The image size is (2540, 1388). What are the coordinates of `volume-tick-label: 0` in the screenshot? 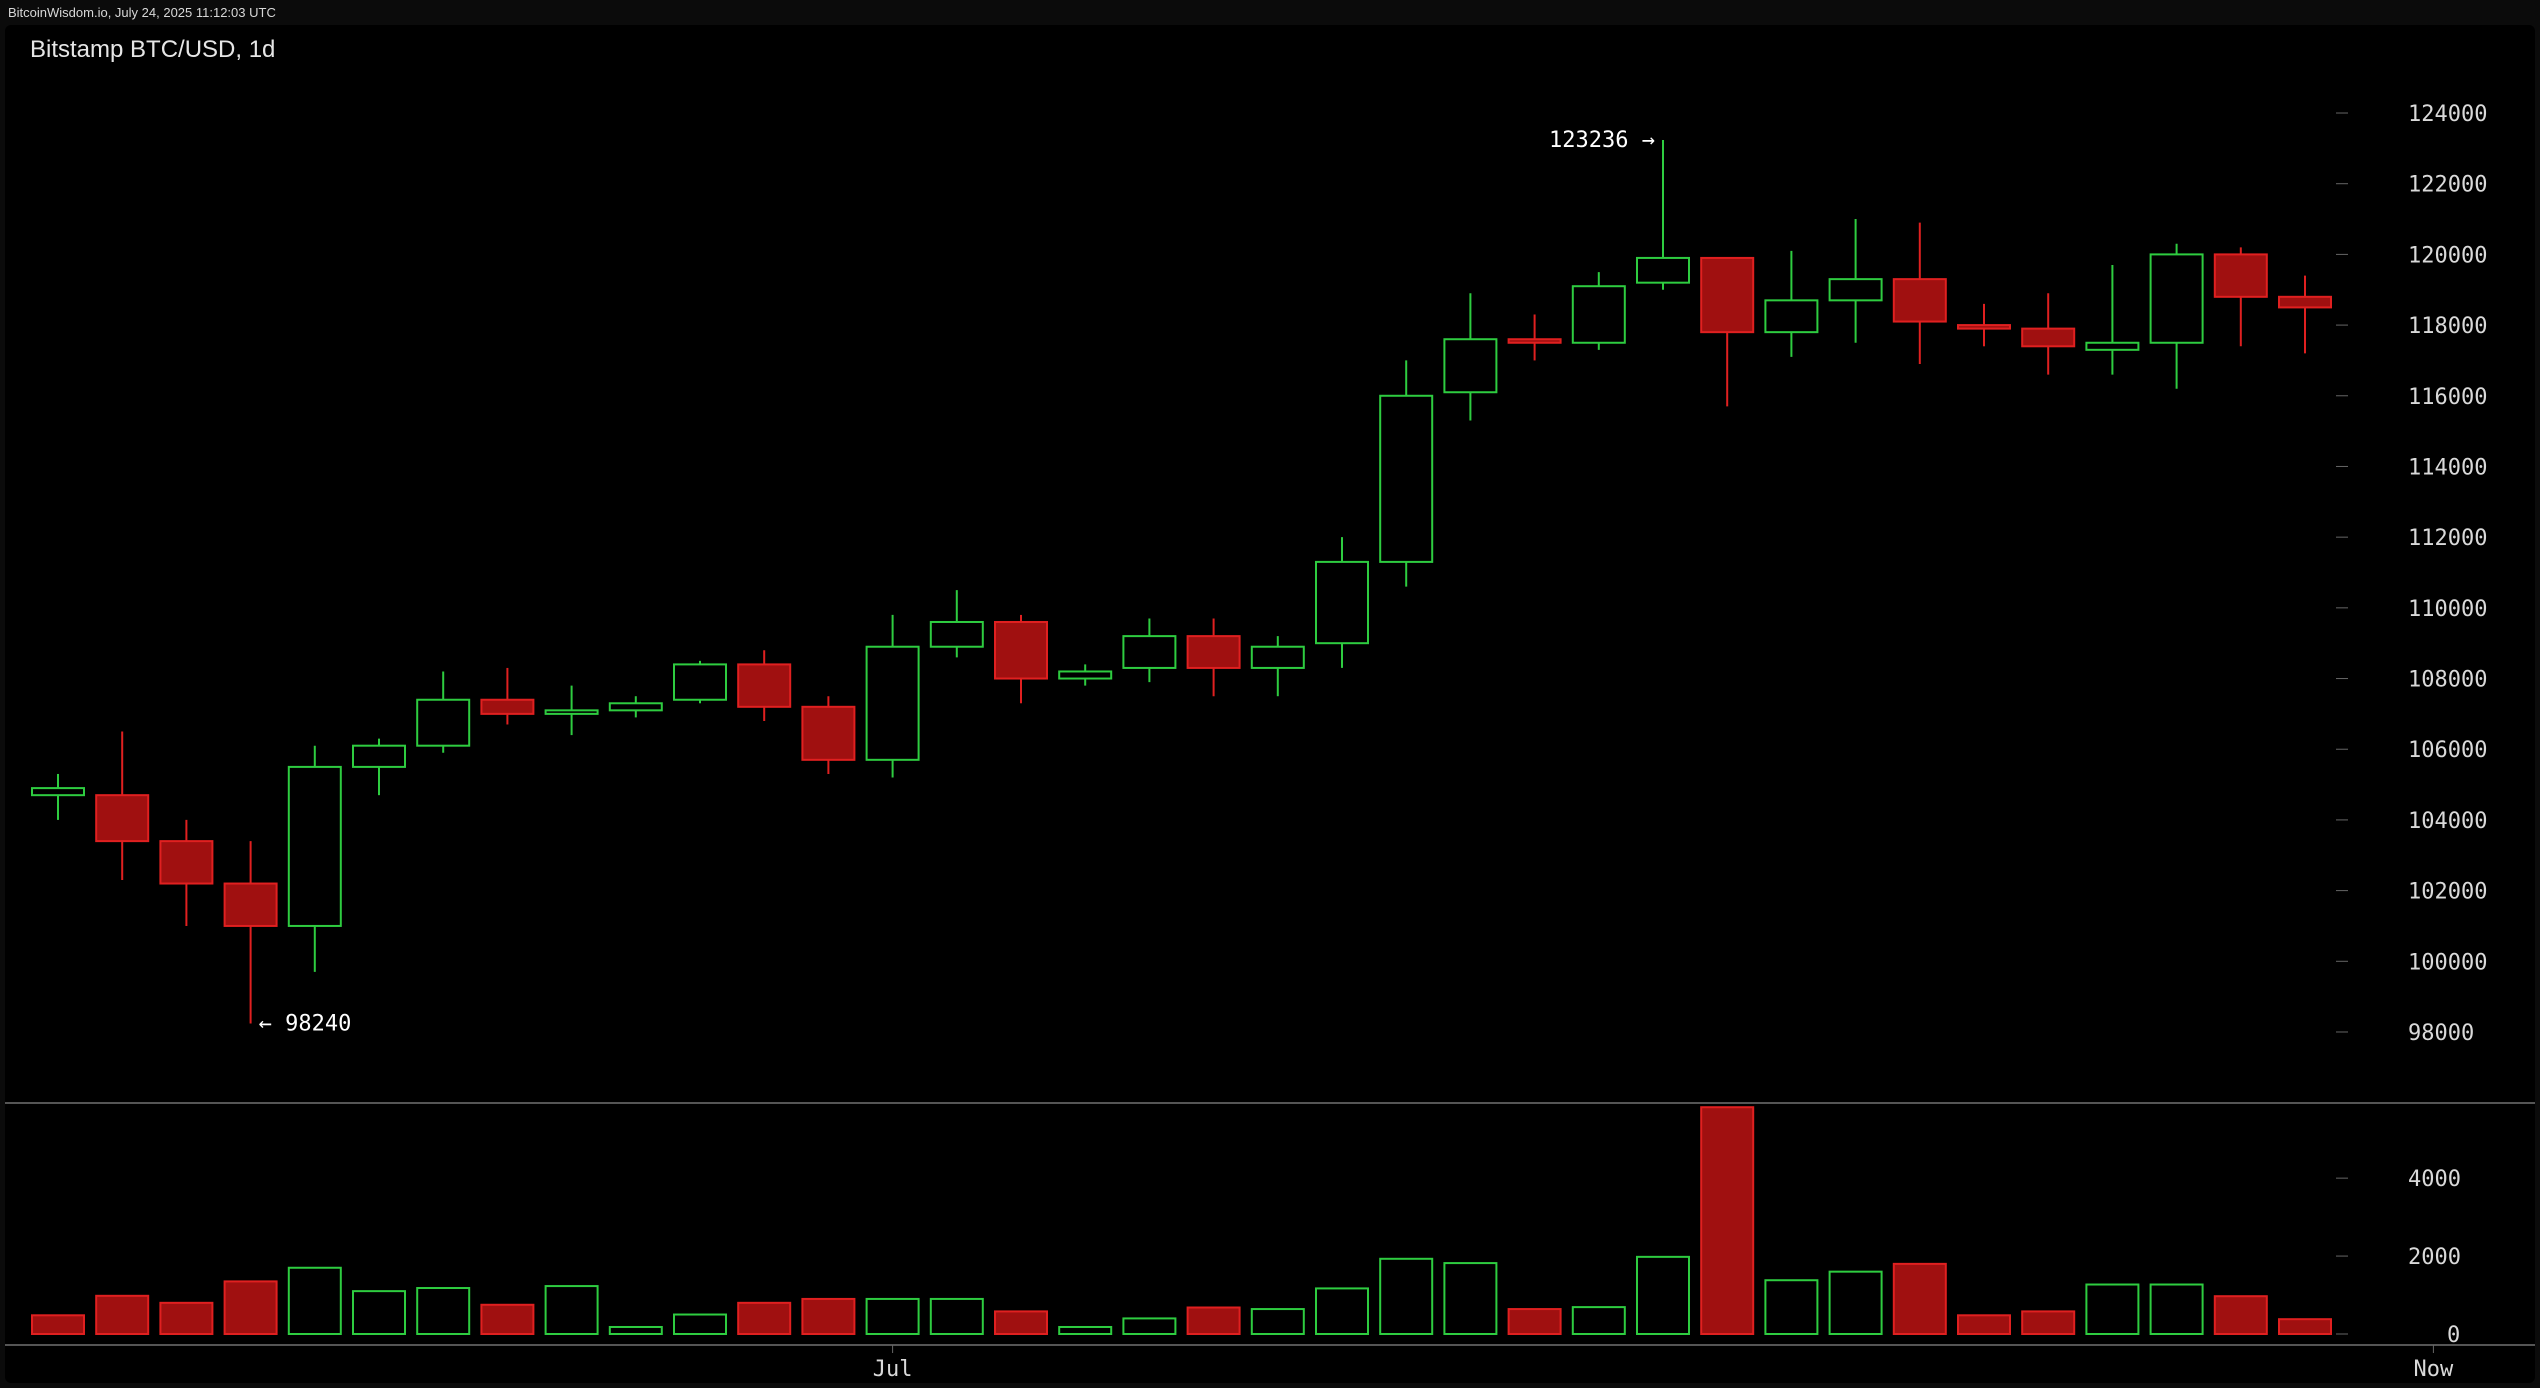 It's located at (2453, 1335).